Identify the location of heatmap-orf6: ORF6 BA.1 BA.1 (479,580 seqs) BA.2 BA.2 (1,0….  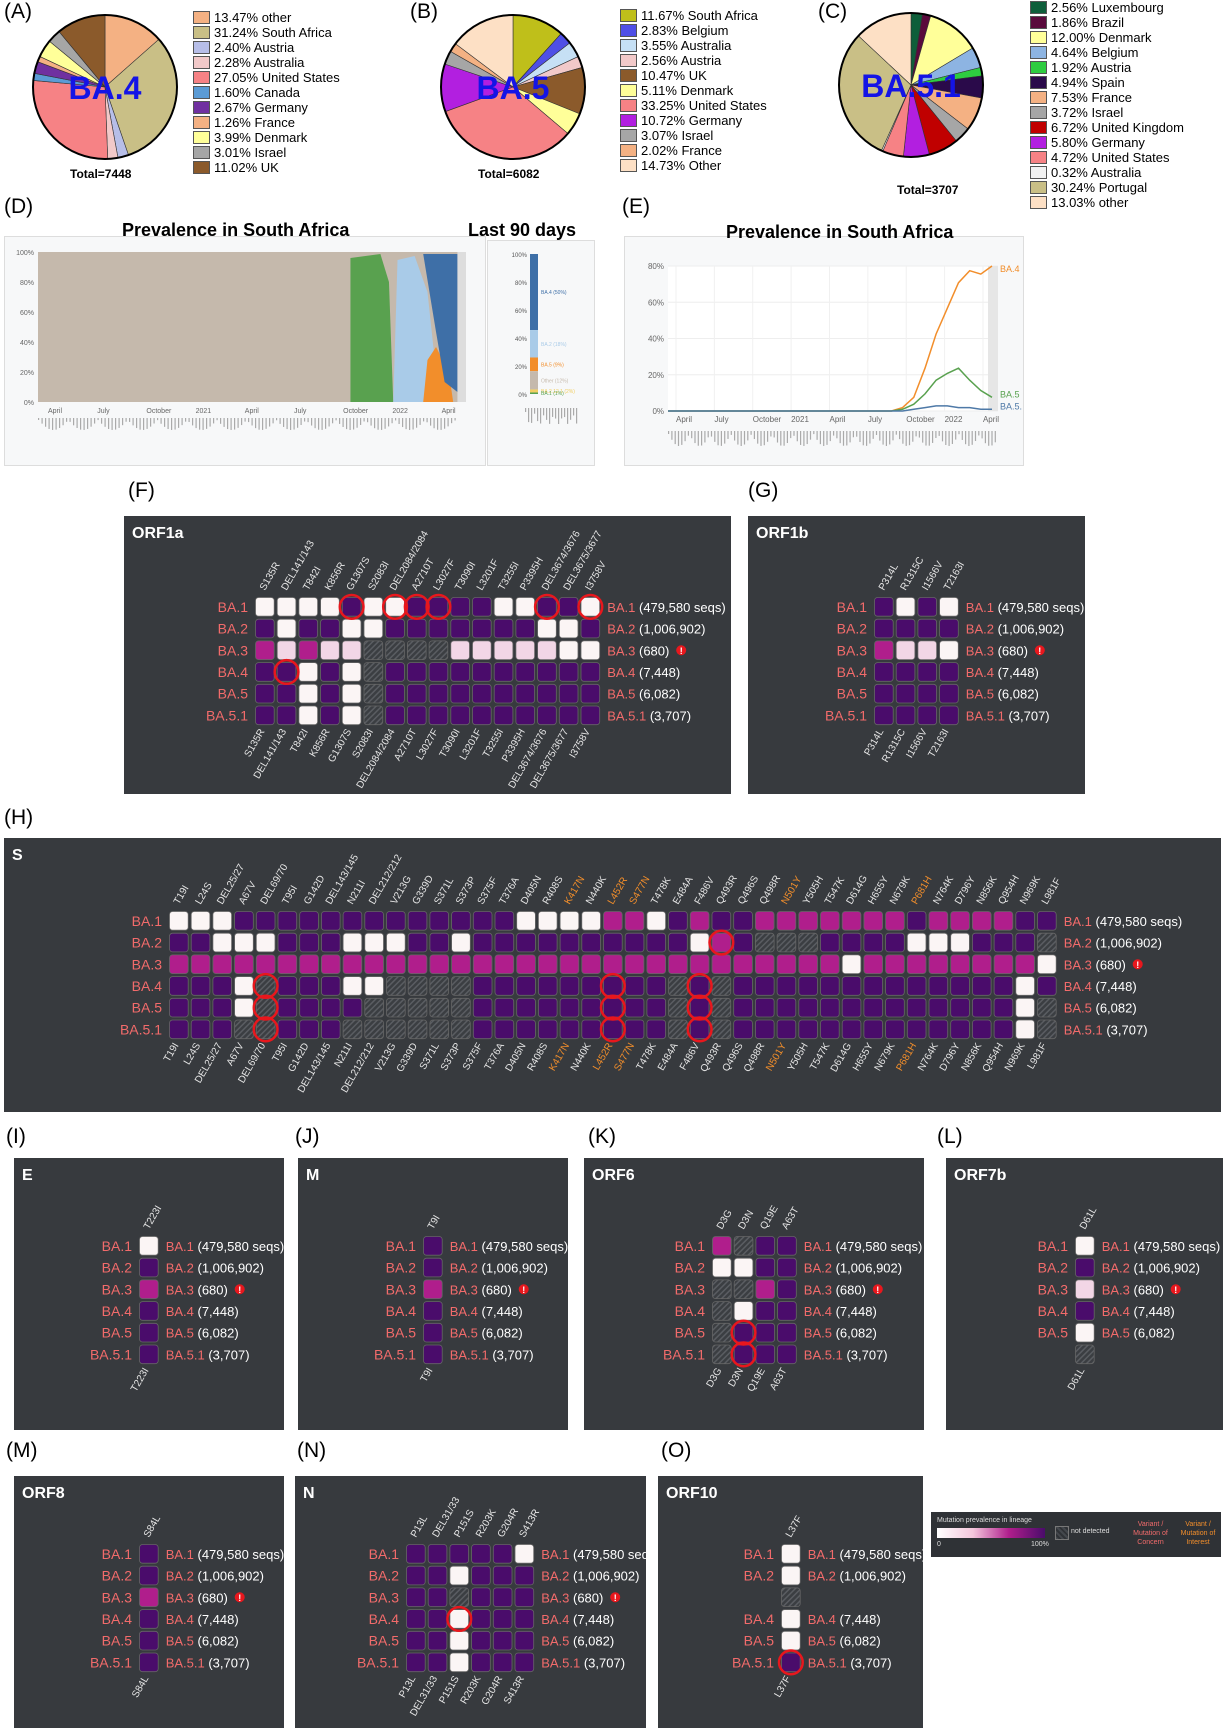
(754, 1294).